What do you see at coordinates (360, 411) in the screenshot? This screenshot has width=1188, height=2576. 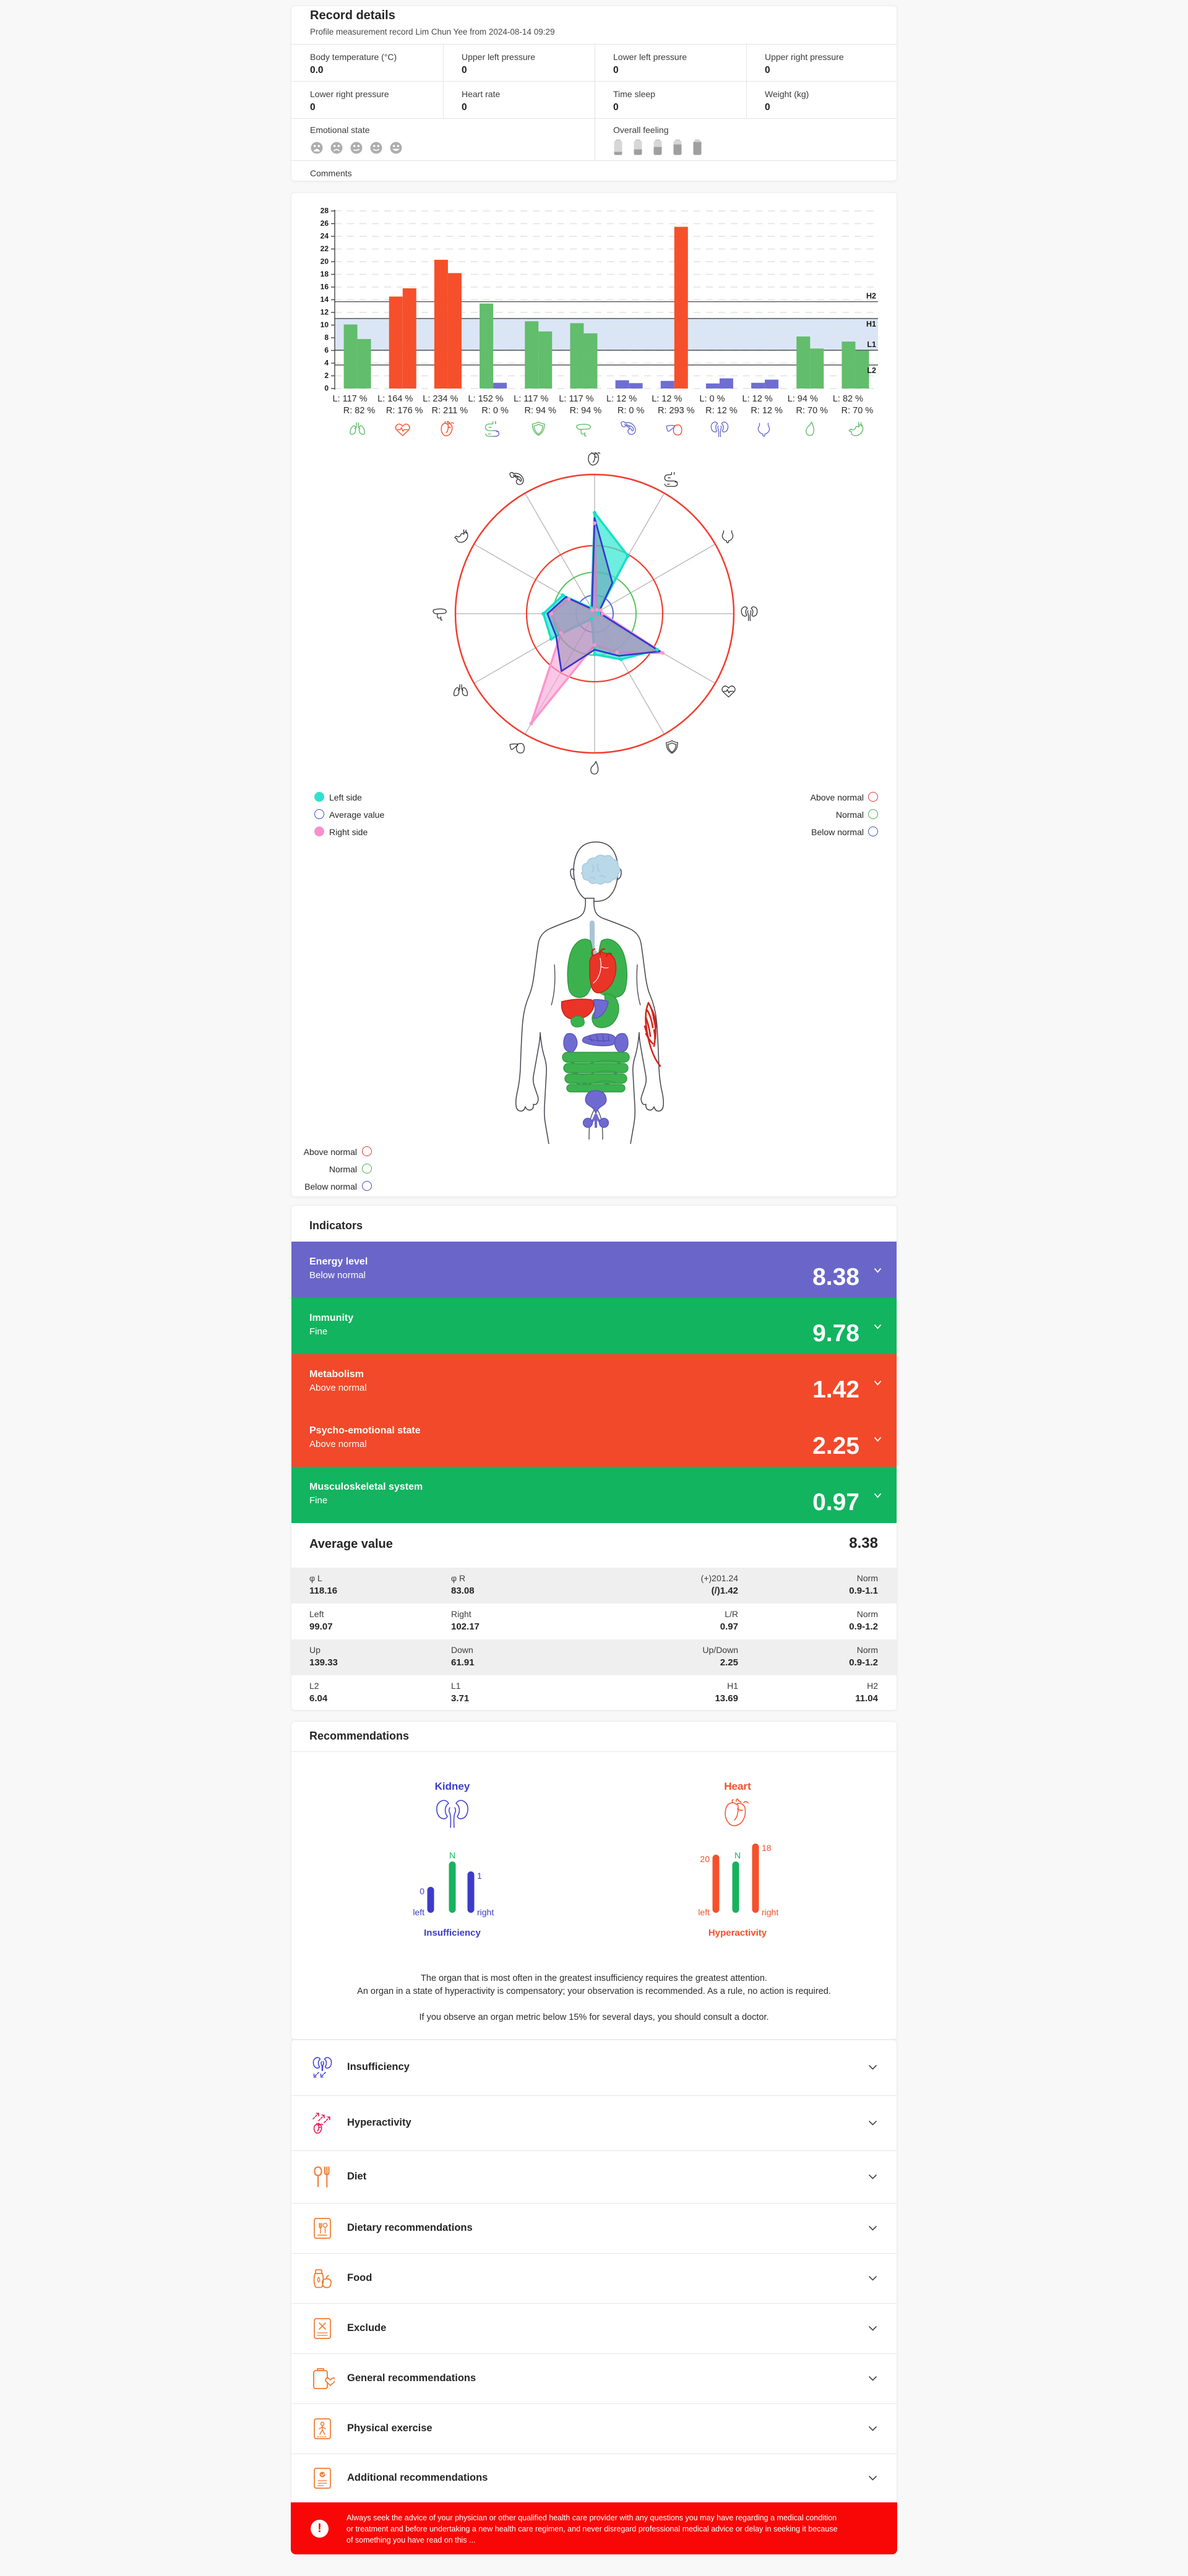 I see `svg-text: R: 82 %` at bounding box center [360, 411].